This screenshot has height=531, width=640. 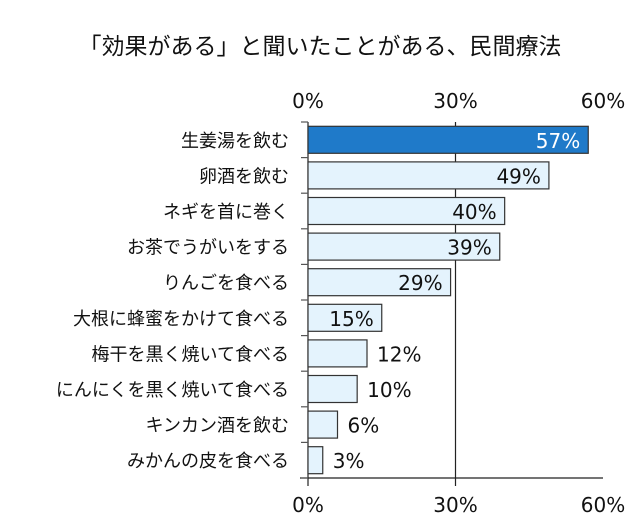 I want to click on data-label: 6%, so click(x=364, y=426).